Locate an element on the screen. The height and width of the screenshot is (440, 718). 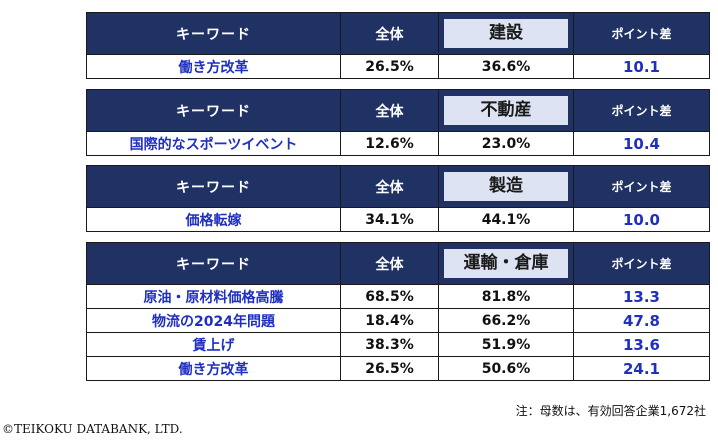
keyword-cell: 価格転嫁 is located at coordinates (213, 219).